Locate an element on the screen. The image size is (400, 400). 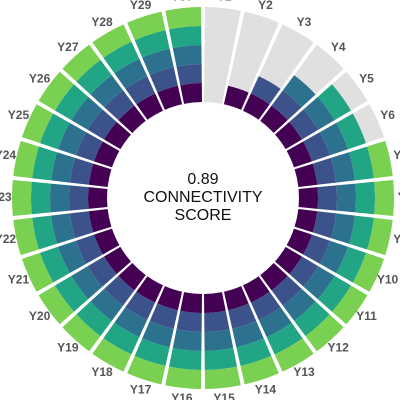
center-label-line2: SCORE is located at coordinates (203, 215).